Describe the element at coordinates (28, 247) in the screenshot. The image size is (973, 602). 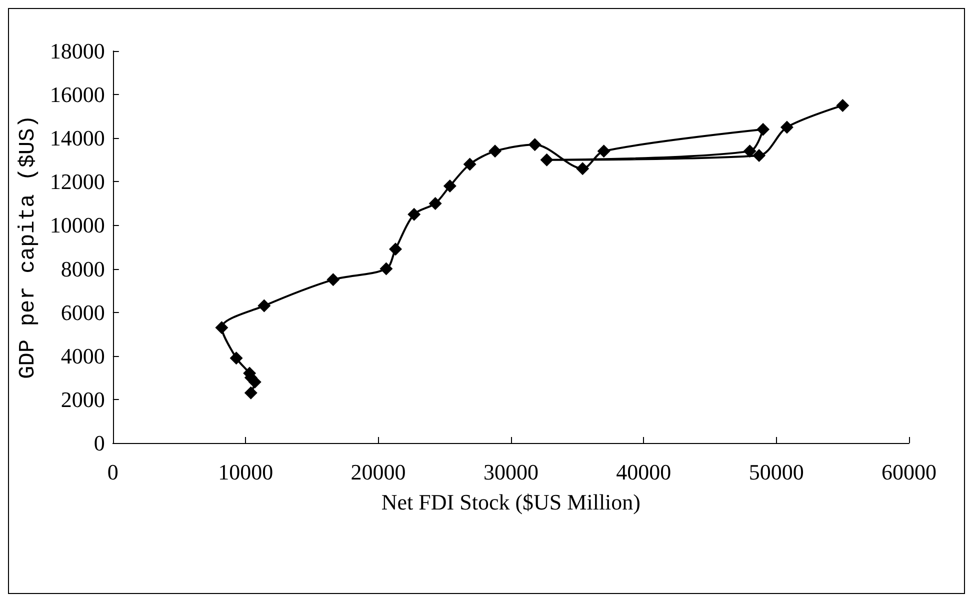
I see `y-axis-title: GDP per capita ($US)` at that location.